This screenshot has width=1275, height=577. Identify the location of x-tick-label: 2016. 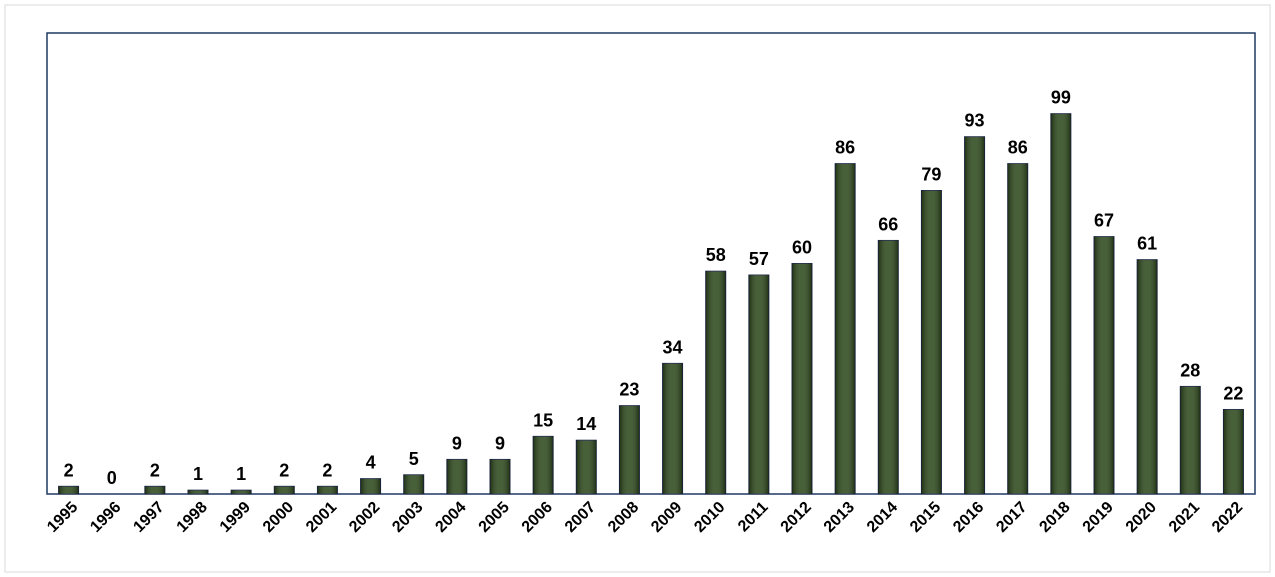
(968, 517).